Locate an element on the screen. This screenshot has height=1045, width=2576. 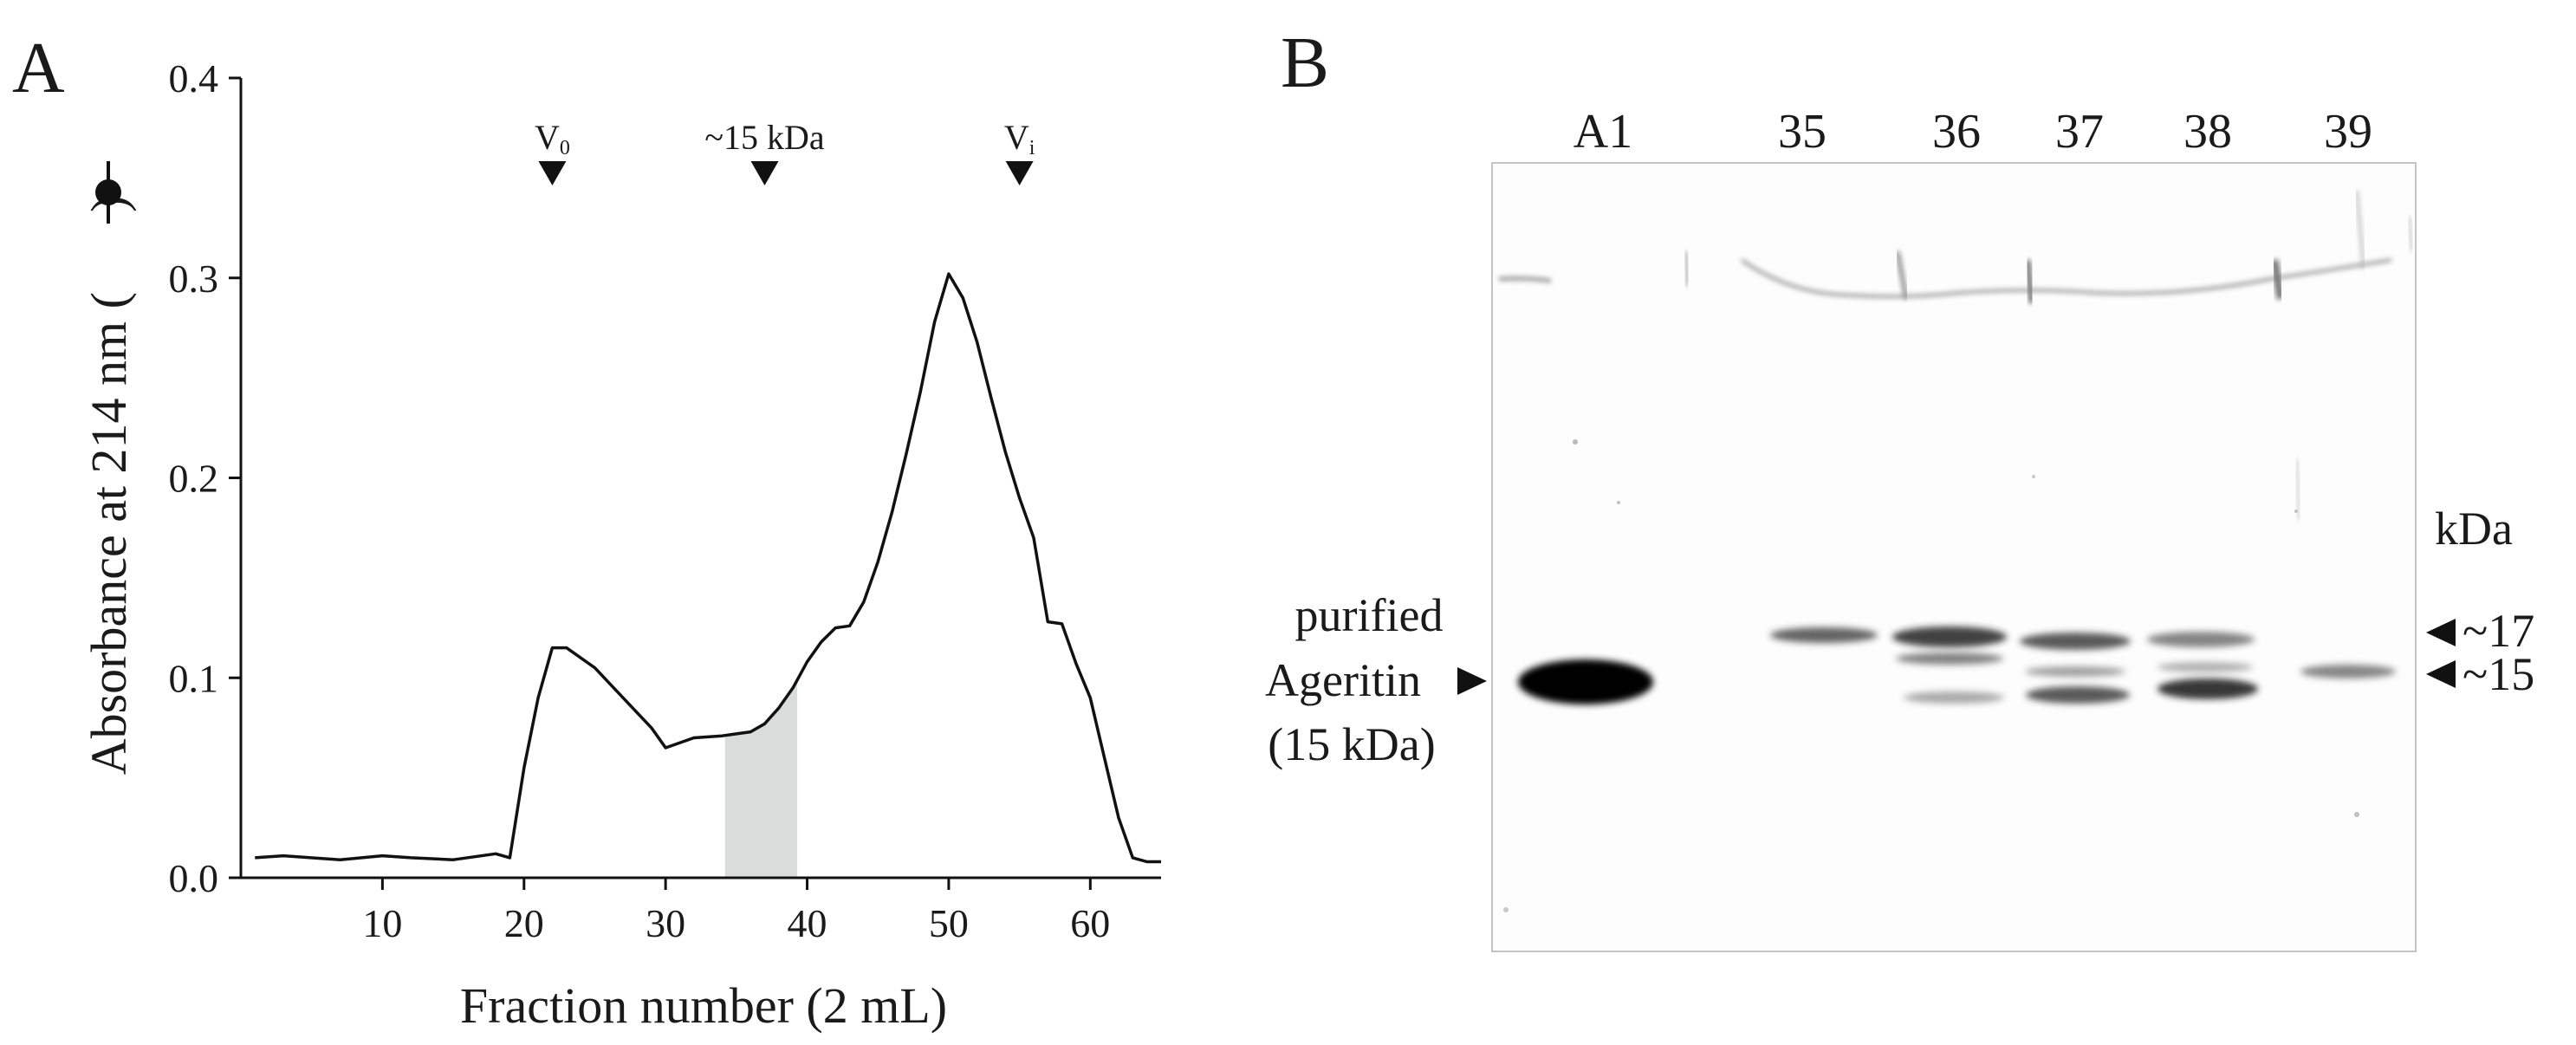
lane-label-39: 39 is located at coordinates (2348, 132).